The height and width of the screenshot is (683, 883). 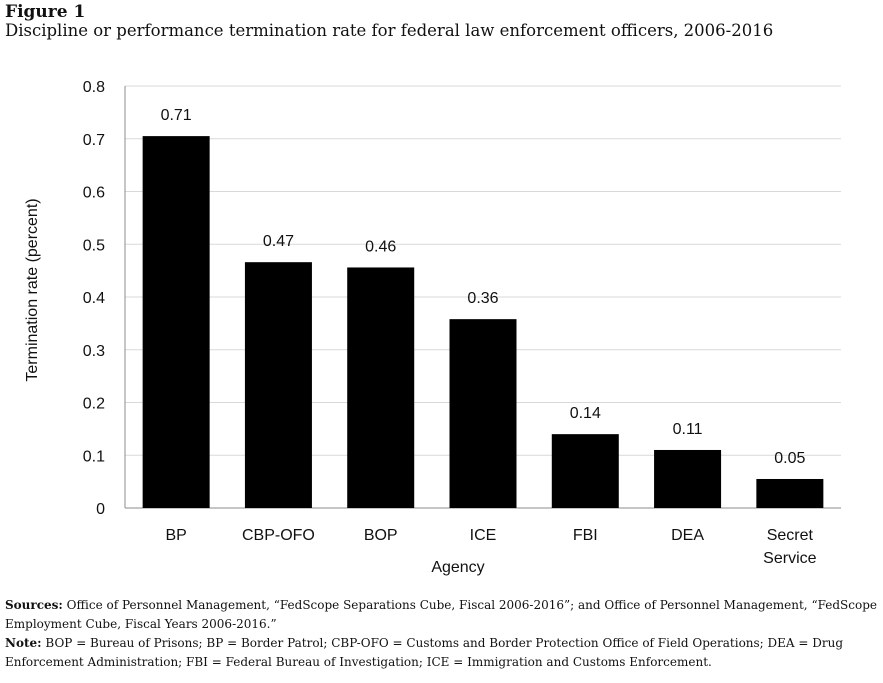 What do you see at coordinates (278, 535) in the screenshot?
I see `x-tick-label: CBP-OFO` at bounding box center [278, 535].